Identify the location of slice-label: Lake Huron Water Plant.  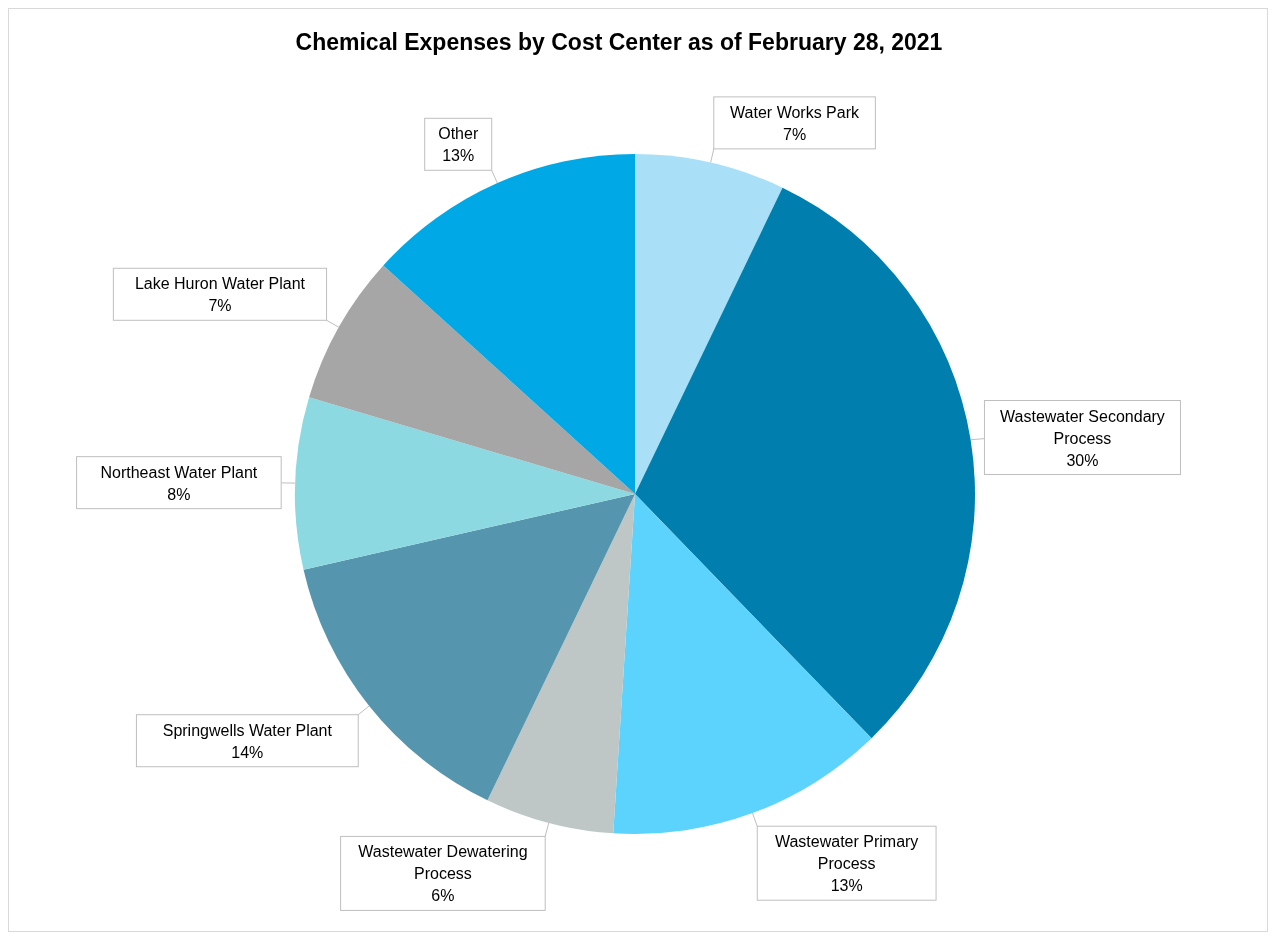
(220, 284).